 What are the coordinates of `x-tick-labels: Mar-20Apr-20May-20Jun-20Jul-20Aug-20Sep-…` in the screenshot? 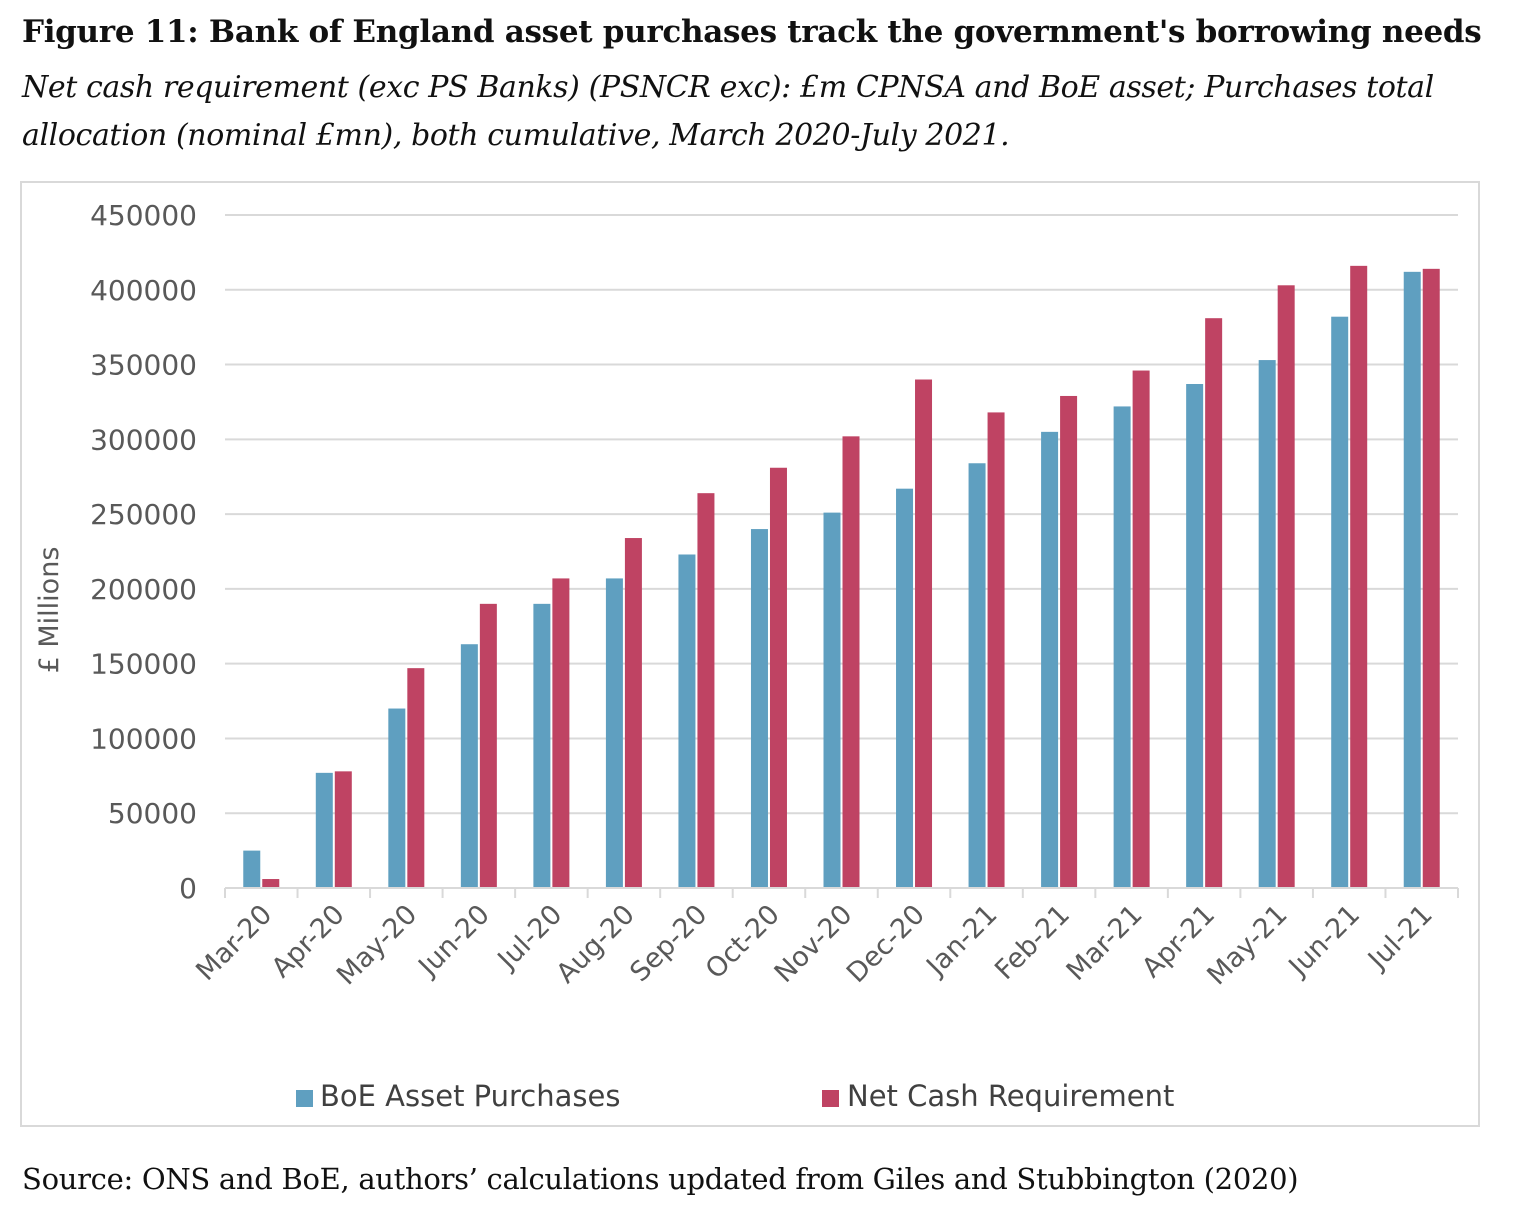 It's located at (814, 945).